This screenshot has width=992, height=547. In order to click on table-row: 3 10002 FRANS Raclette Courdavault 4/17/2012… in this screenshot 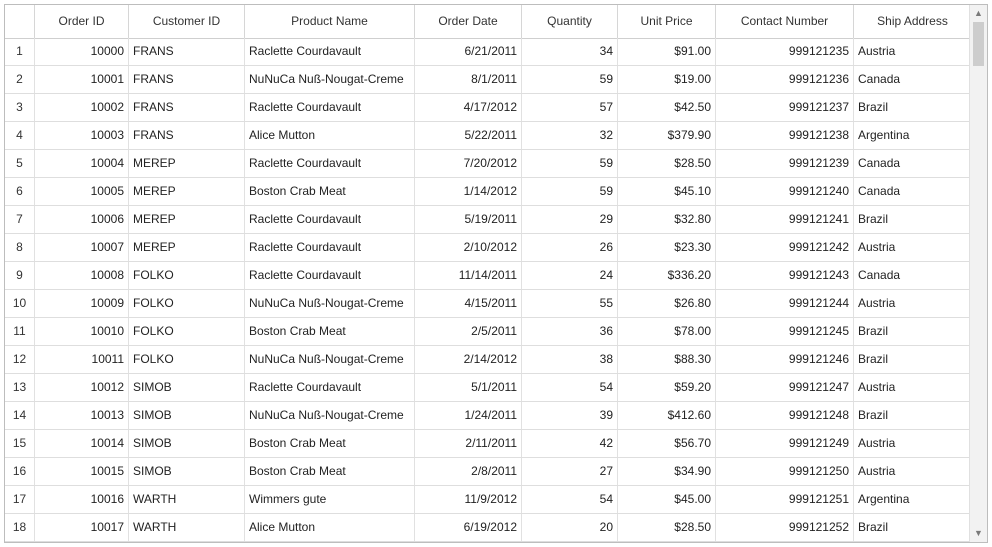, I will do `click(488, 108)`.